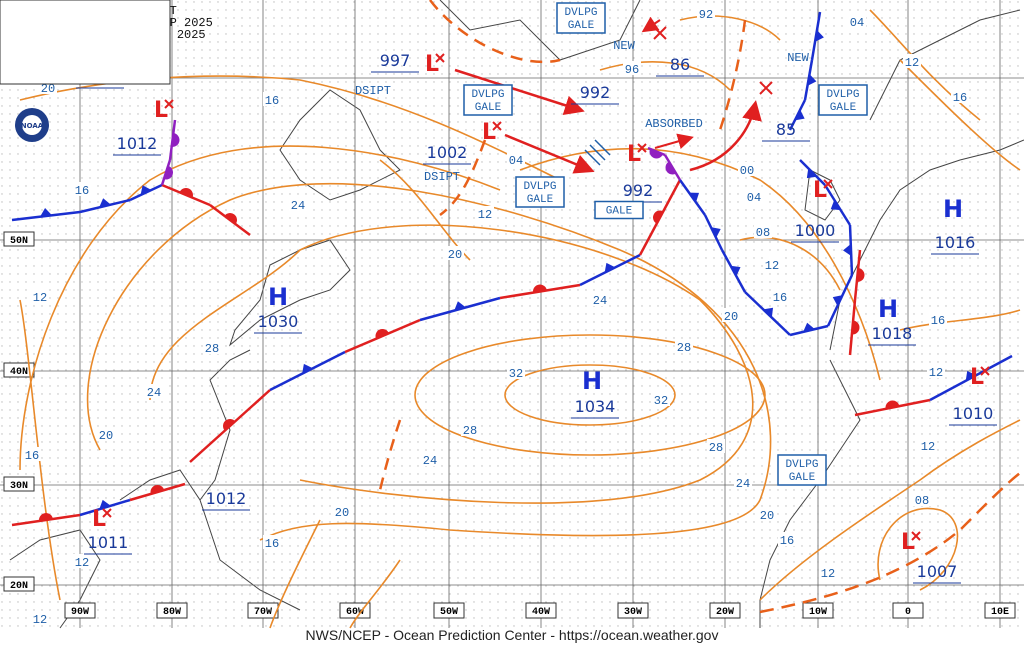 This screenshot has height=652, width=1024. Describe the element at coordinates (595, 406) in the screenshot. I see `central-pressure: 1034` at that location.